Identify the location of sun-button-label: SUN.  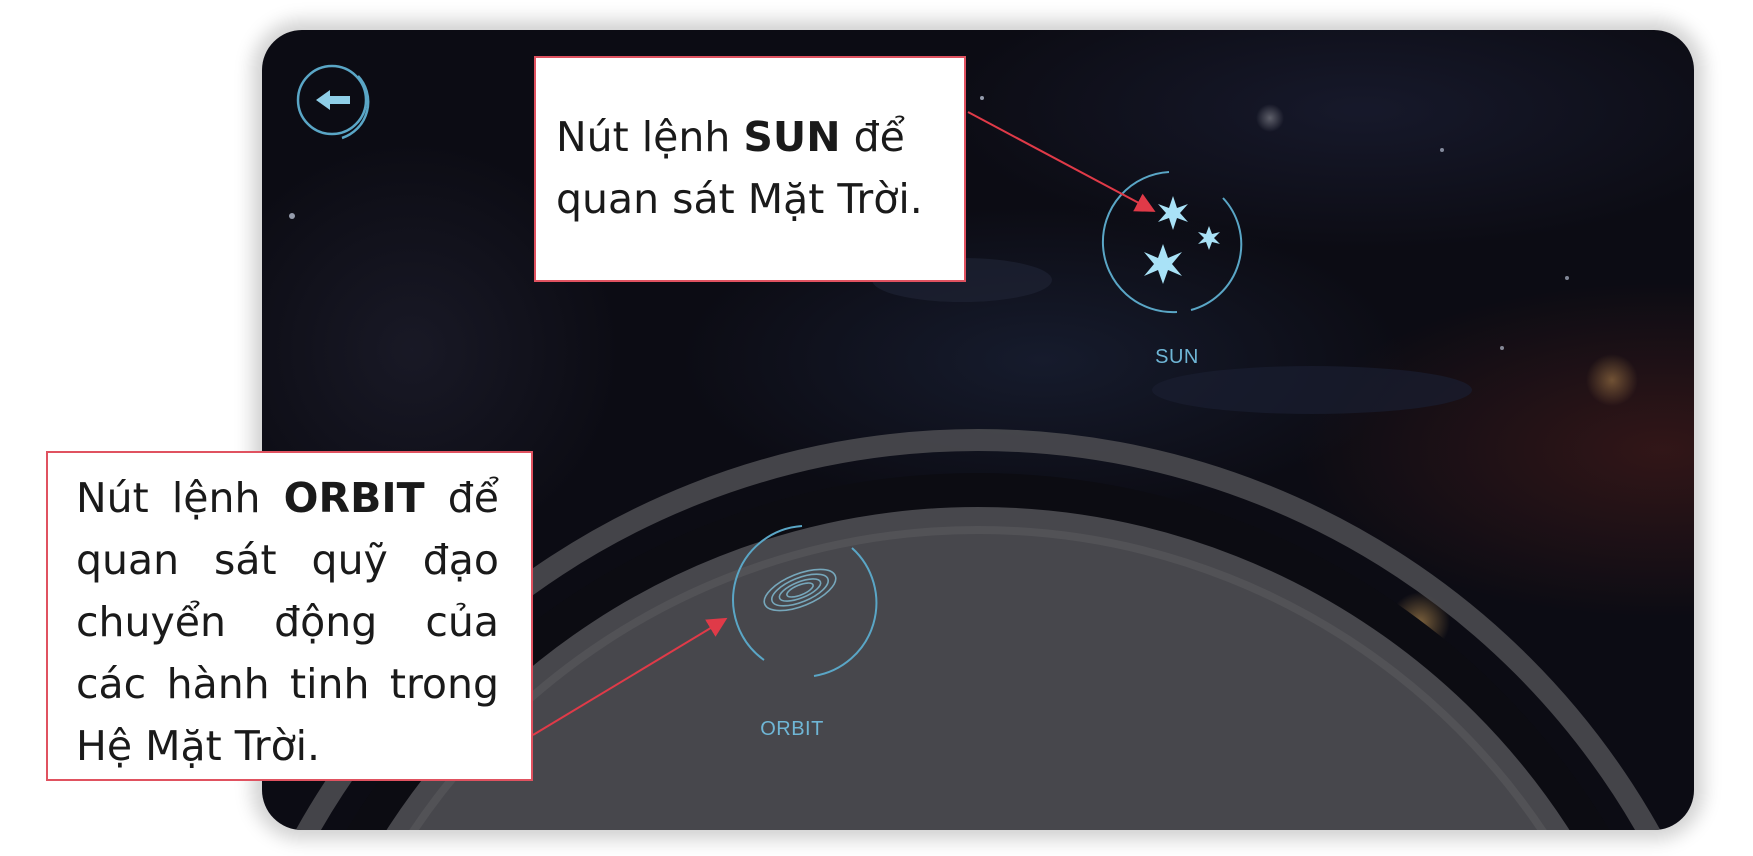
(1177, 357).